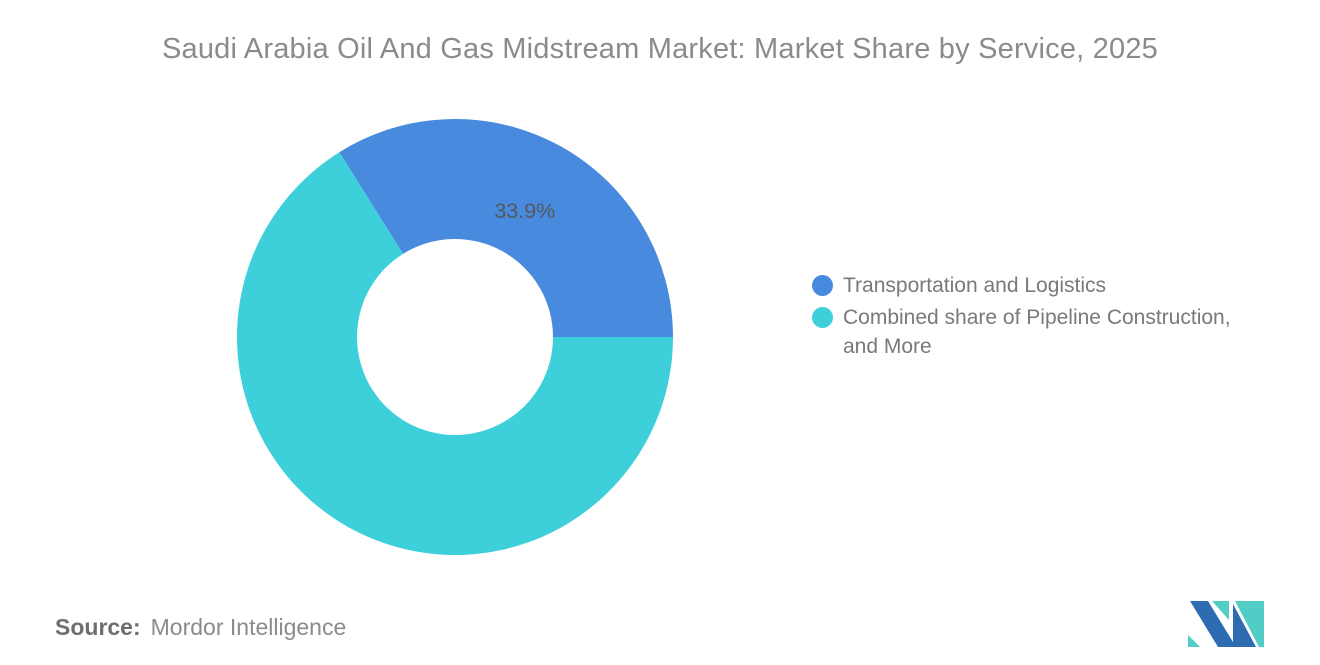  Describe the element at coordinates (1213, 624) in the screenshot. I see `logo-shape-blue-diagonal` at that location.